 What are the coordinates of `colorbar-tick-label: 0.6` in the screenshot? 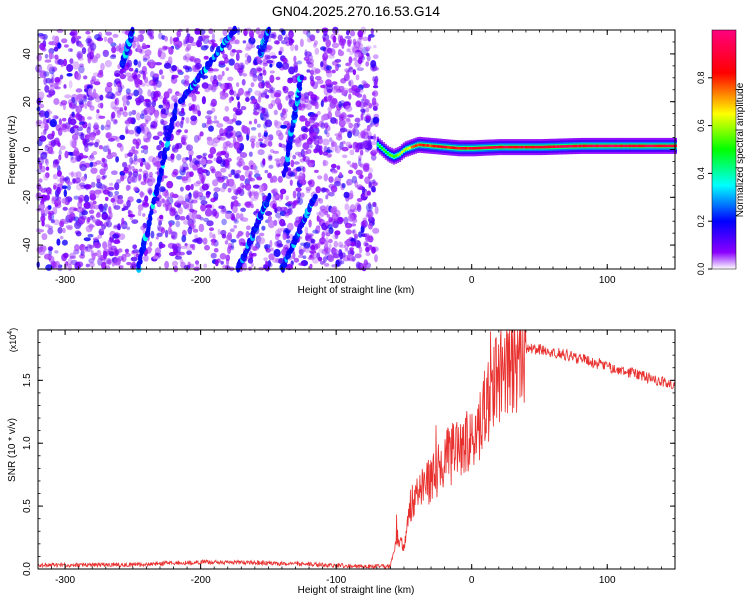 It's located at (701, 125).